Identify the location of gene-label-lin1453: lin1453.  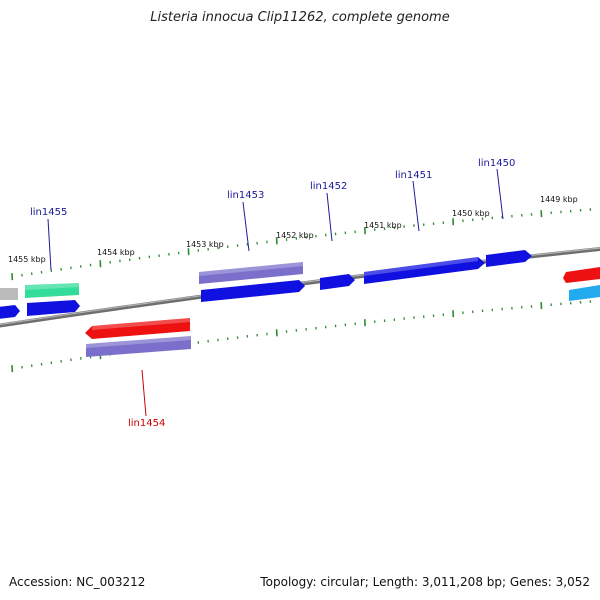
(245, 195).